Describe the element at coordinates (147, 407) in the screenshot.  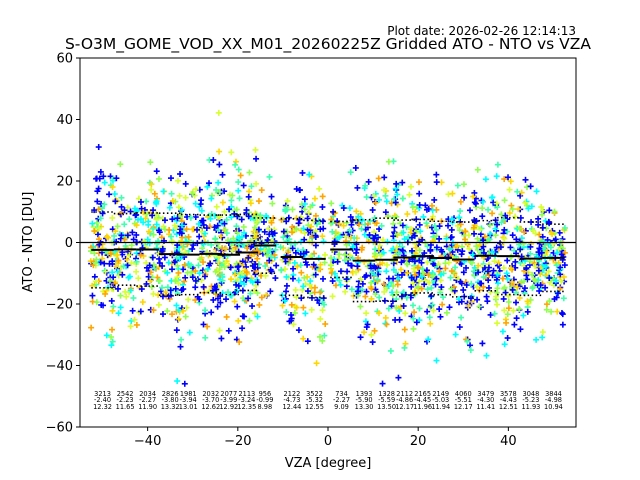
I see `bin-std: 11.90` at that location.